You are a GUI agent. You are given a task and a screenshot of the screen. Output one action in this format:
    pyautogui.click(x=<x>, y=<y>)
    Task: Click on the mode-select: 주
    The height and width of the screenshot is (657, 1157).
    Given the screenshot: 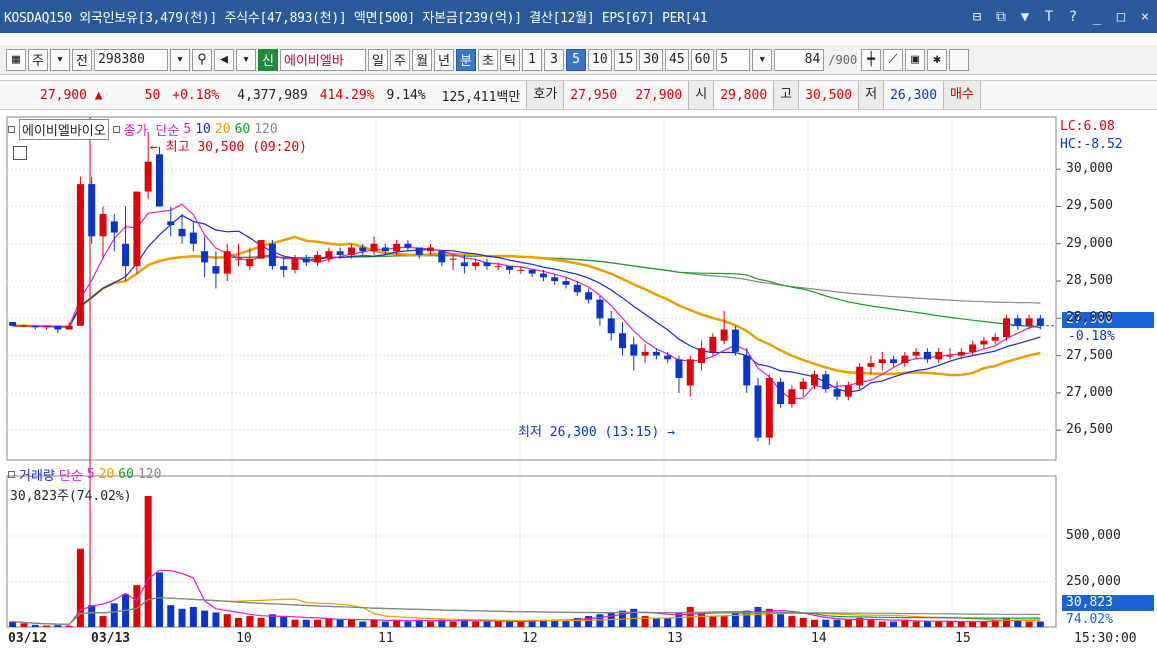 What is the action you would take?
    pyautogui.click(x=38, y=59)
    